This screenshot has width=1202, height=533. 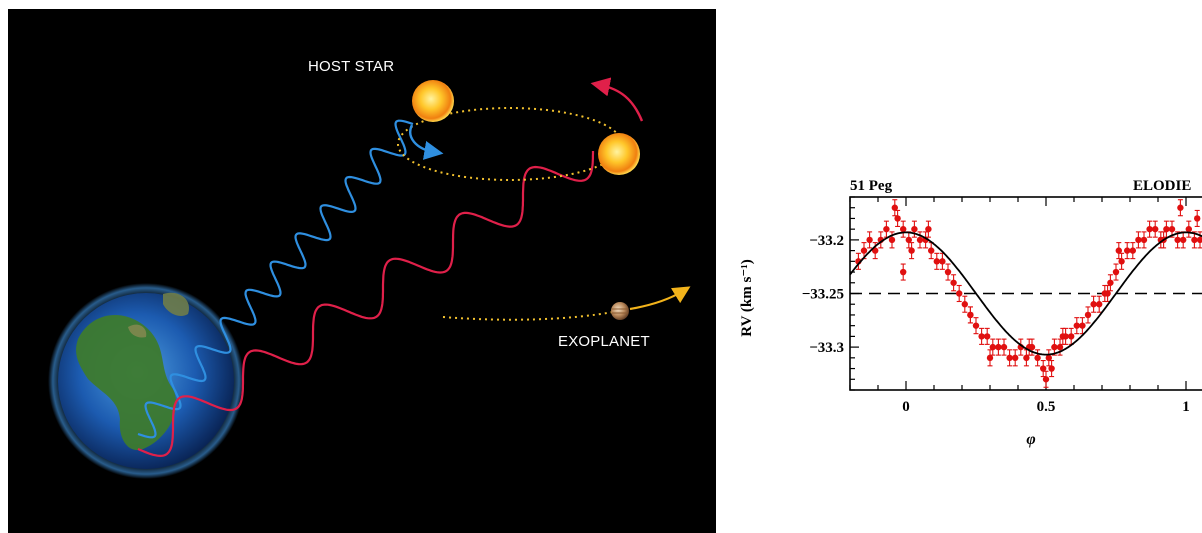 I want to click on planet-orbit-path, so click(x=528, y=316).